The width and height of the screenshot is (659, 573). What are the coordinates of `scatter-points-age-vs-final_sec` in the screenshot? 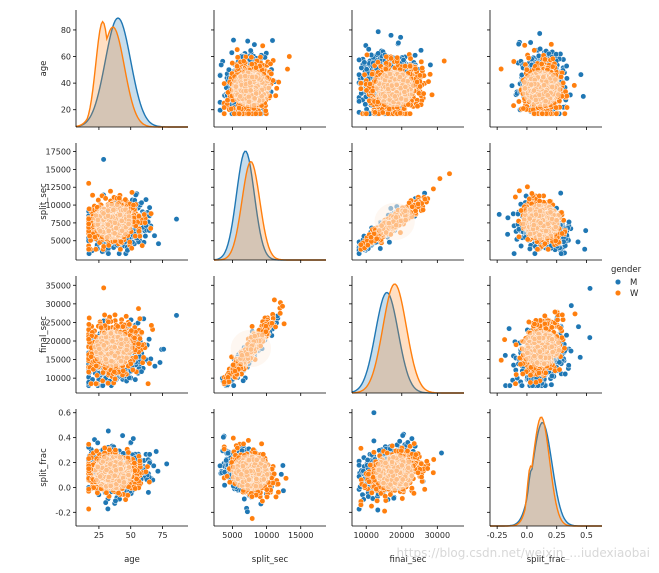 It's located at (402, 72).